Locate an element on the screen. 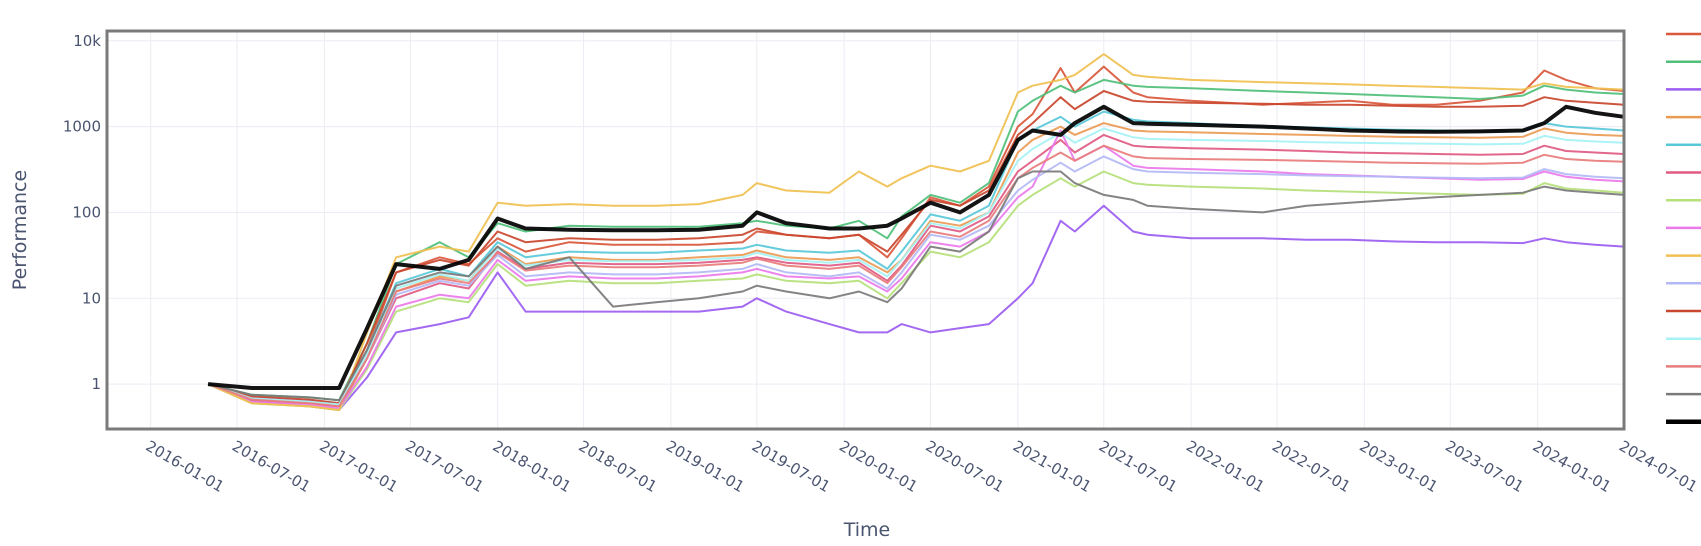  y-tick-label: 1000 is located at coordinates (82, 127).